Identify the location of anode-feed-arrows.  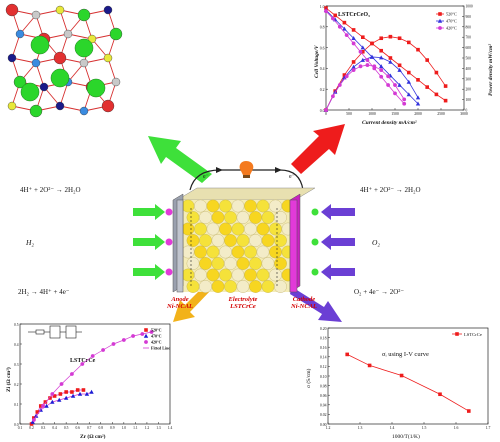
(153, 242).